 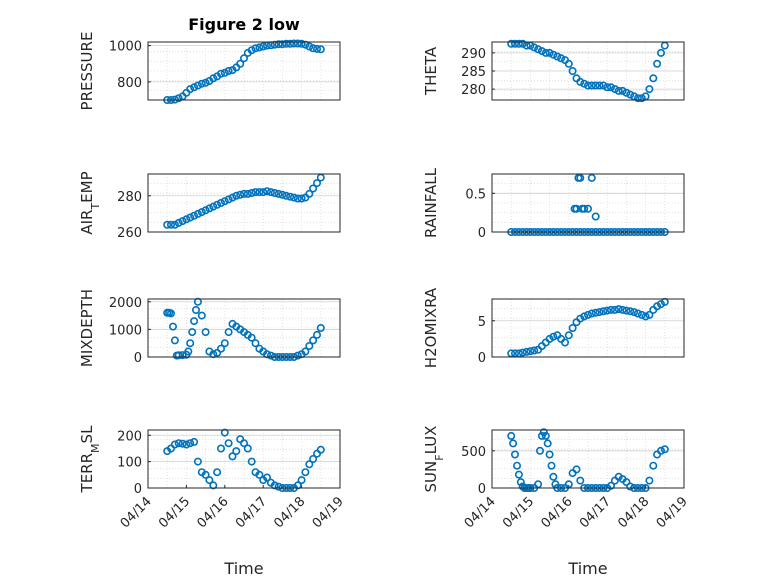 I want to click on y-tick-label: 290, so click(x=473, y=54).